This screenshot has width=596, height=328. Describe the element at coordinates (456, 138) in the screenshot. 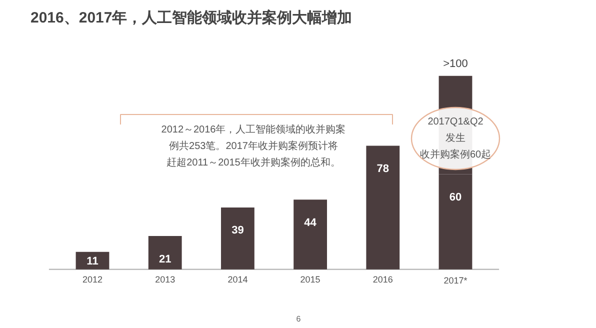

I see `annotation: 2017Q1&Q2发生收并购案例60起` at that location.